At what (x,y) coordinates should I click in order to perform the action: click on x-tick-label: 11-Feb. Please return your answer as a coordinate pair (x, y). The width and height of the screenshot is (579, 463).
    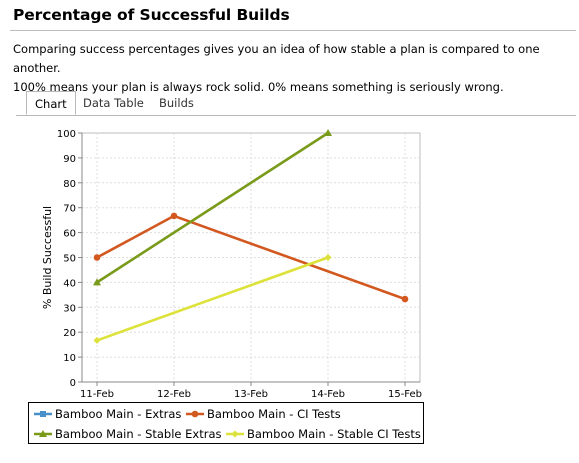
    Looking at the image, I should click on (97, 394).